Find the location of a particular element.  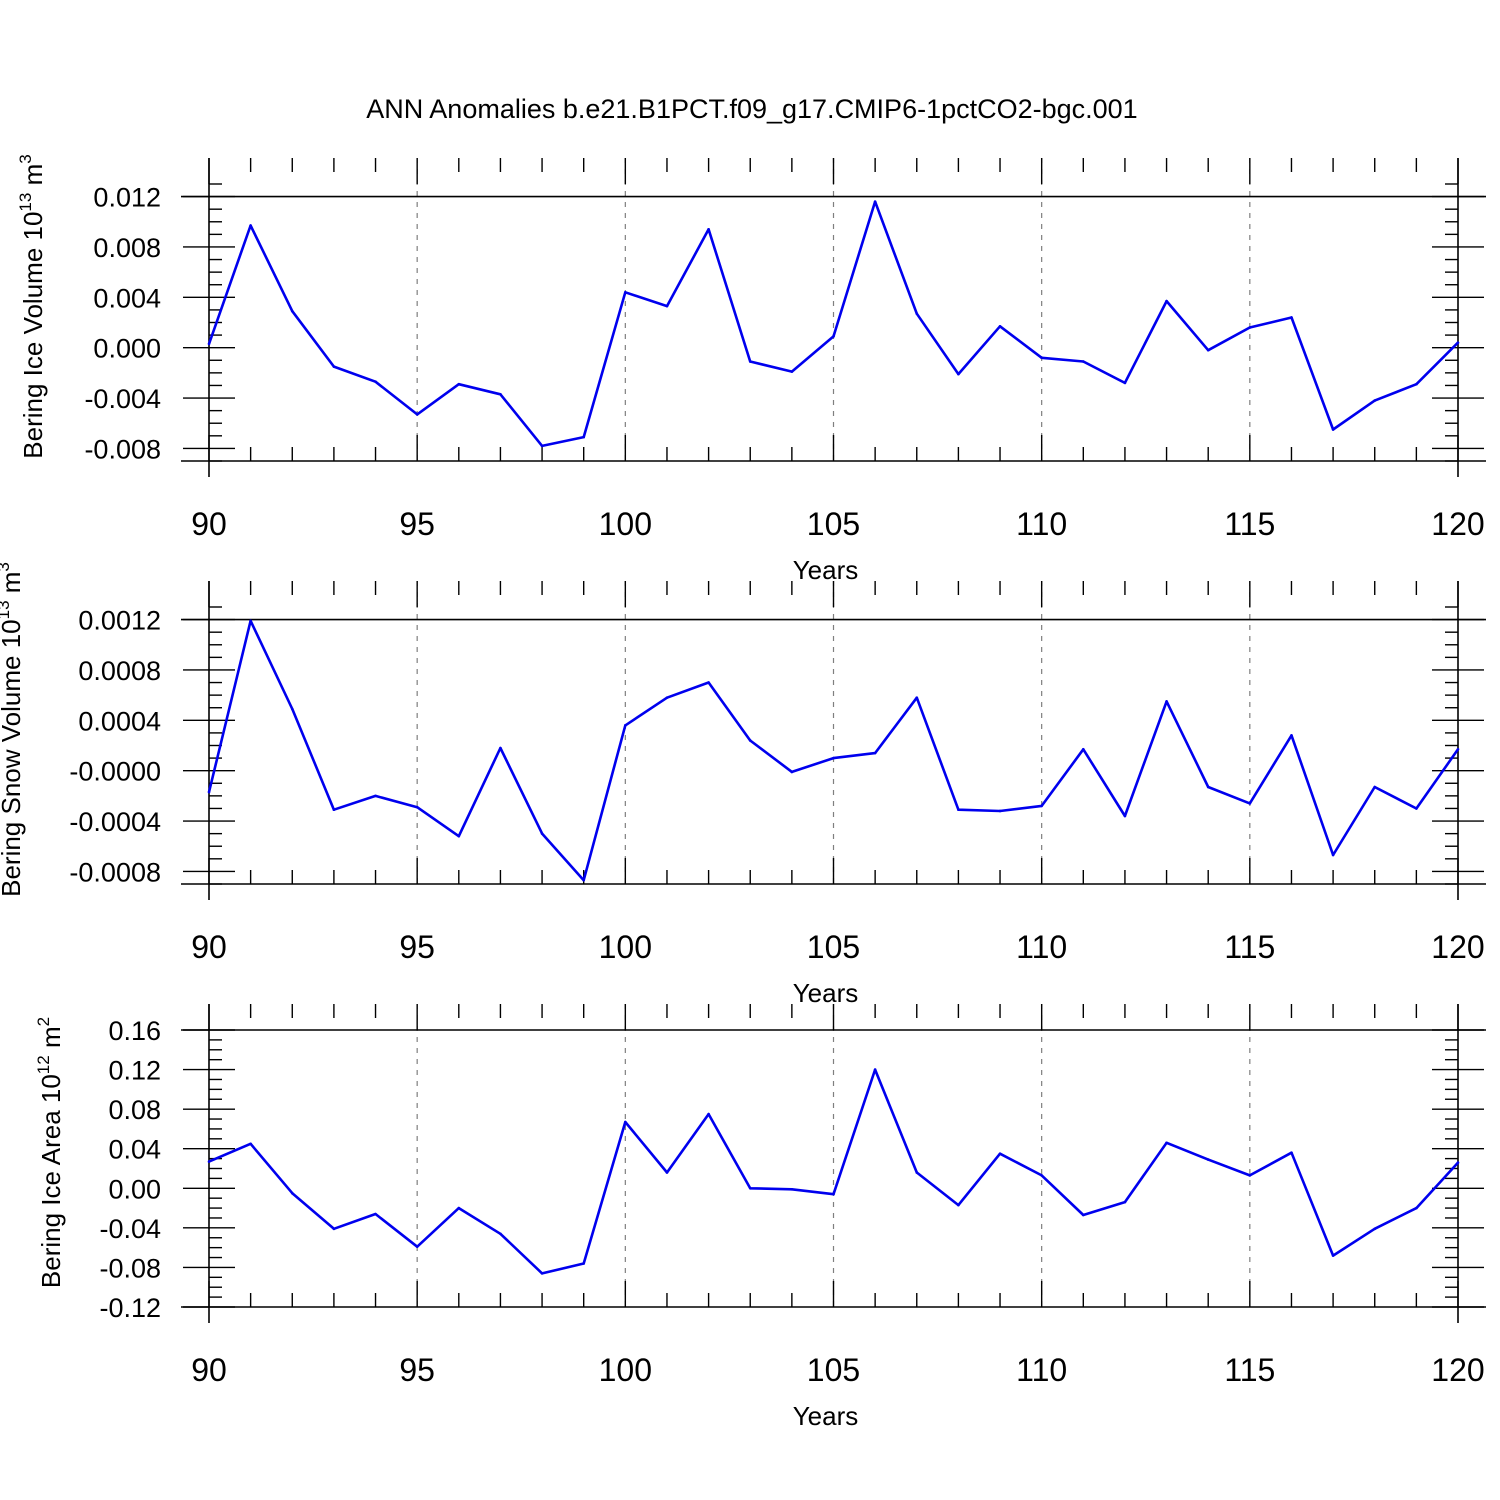

y-tick-label: 0.12 is located at coordinates (134, 1071).